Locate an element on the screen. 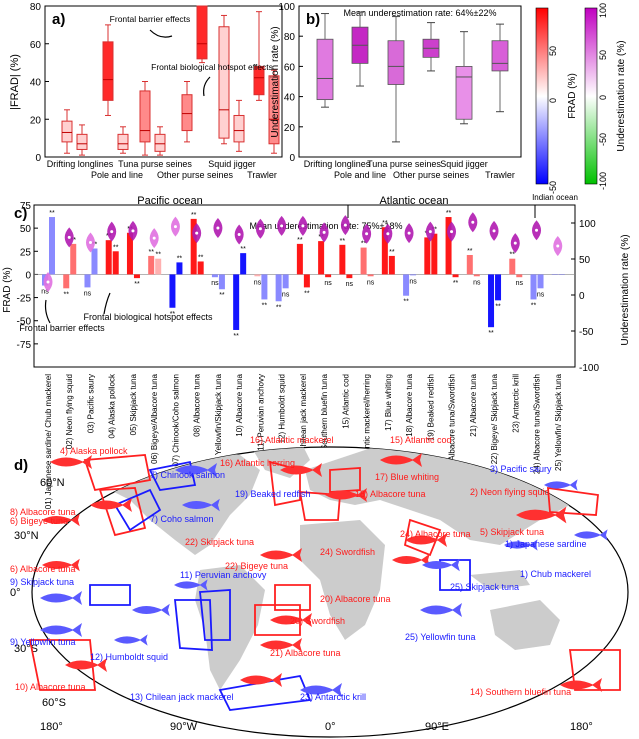  y-tick-label: 60 is located at coordinates (36, 45).